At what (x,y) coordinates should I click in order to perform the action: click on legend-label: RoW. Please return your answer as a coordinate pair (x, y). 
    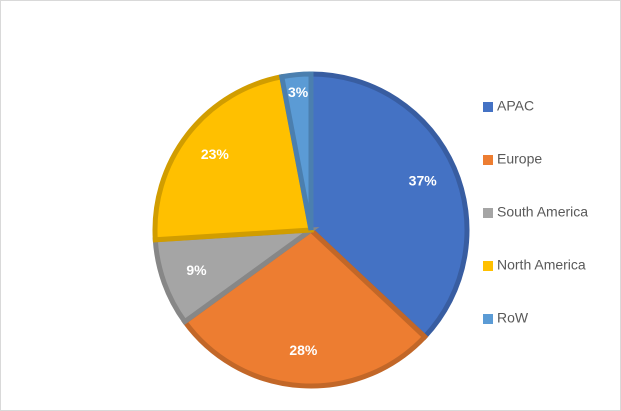
    Looking at the image, I should click on (513, 318).